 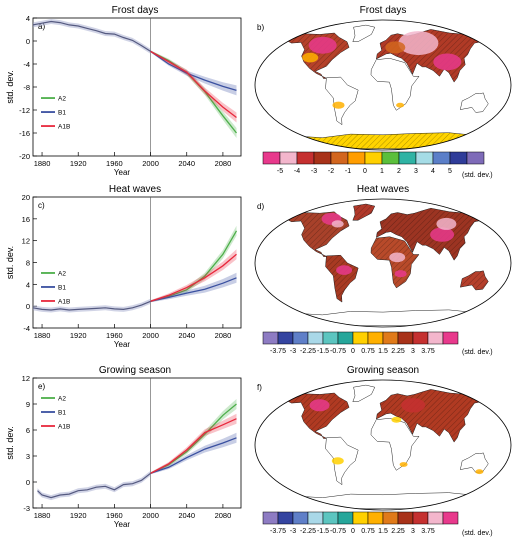 I want to click on panel-b-colorbar-label: 4, so click(x=433, y=171).